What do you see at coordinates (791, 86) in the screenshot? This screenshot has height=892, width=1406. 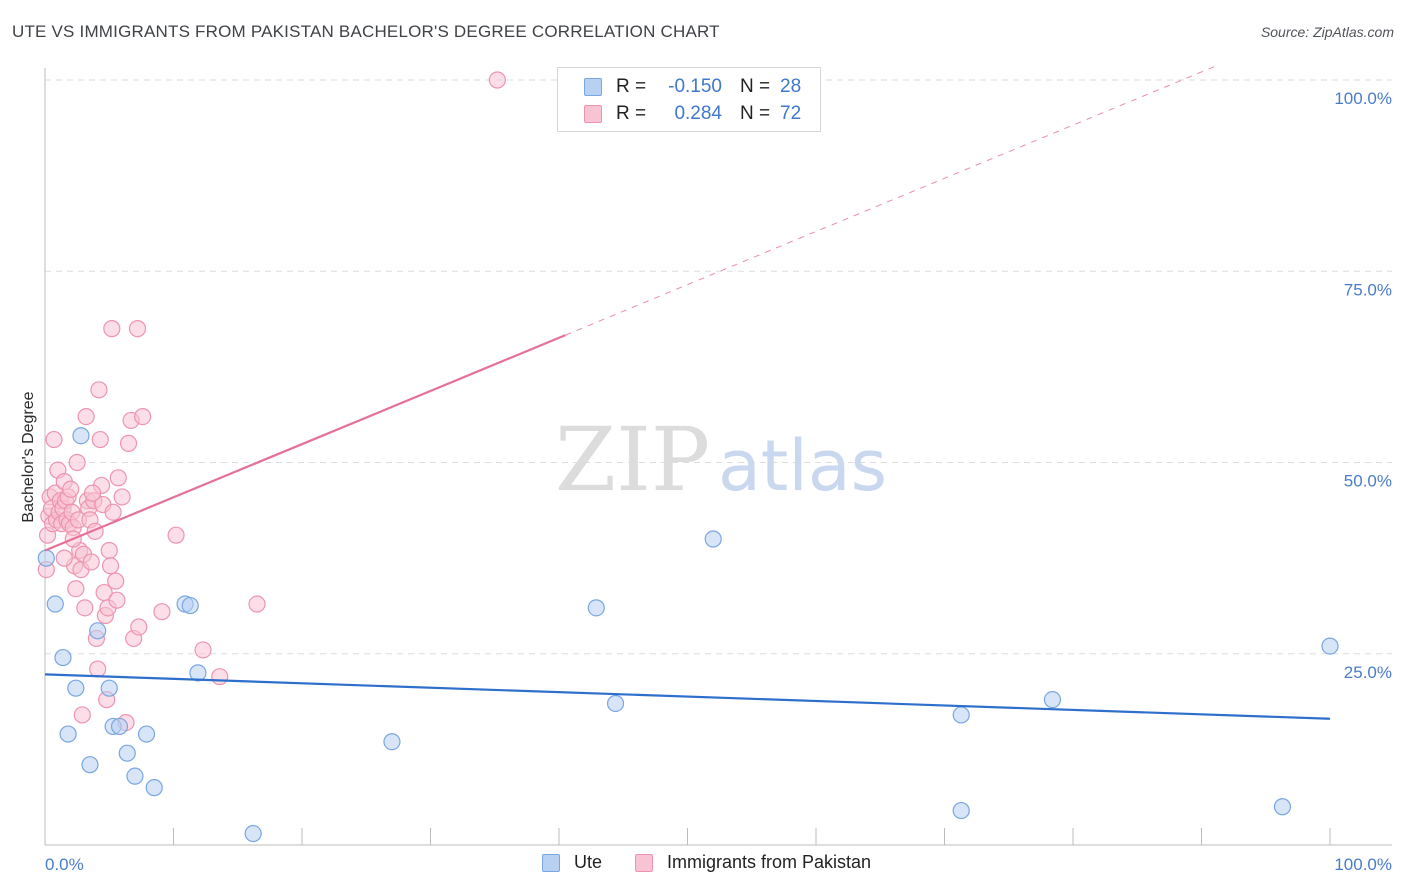 I see `legend-n-value-ute: 28` at bounding box center [791, 86].